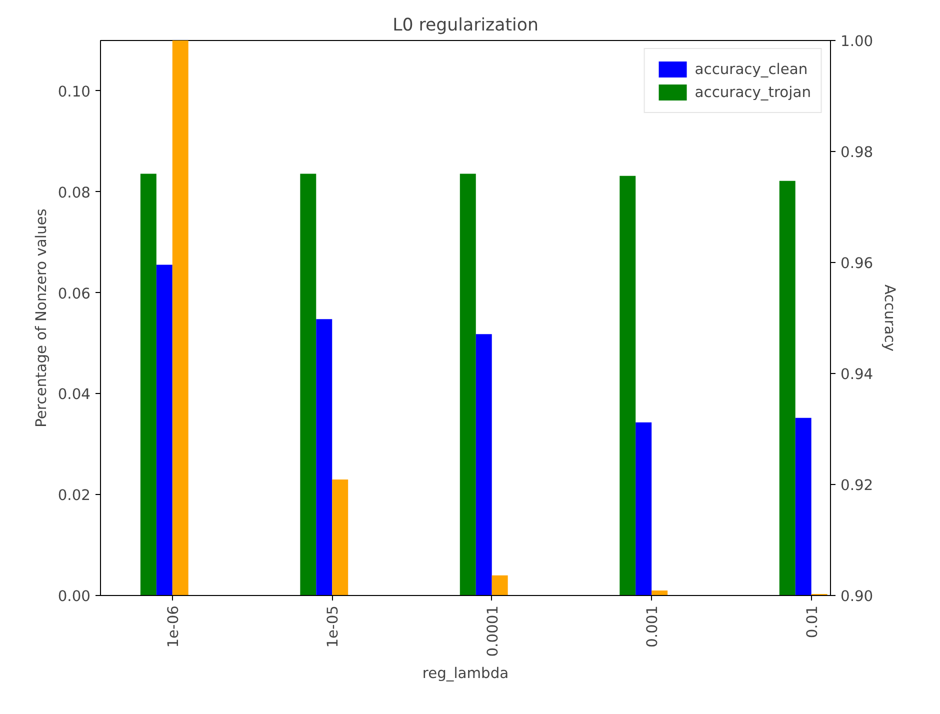 Image resolution: width=940 pixels, height=714 pixels. Describe the element at coordinates (74, 193) in the screenshot. I see `y-tick-label: 0.08` at that location.